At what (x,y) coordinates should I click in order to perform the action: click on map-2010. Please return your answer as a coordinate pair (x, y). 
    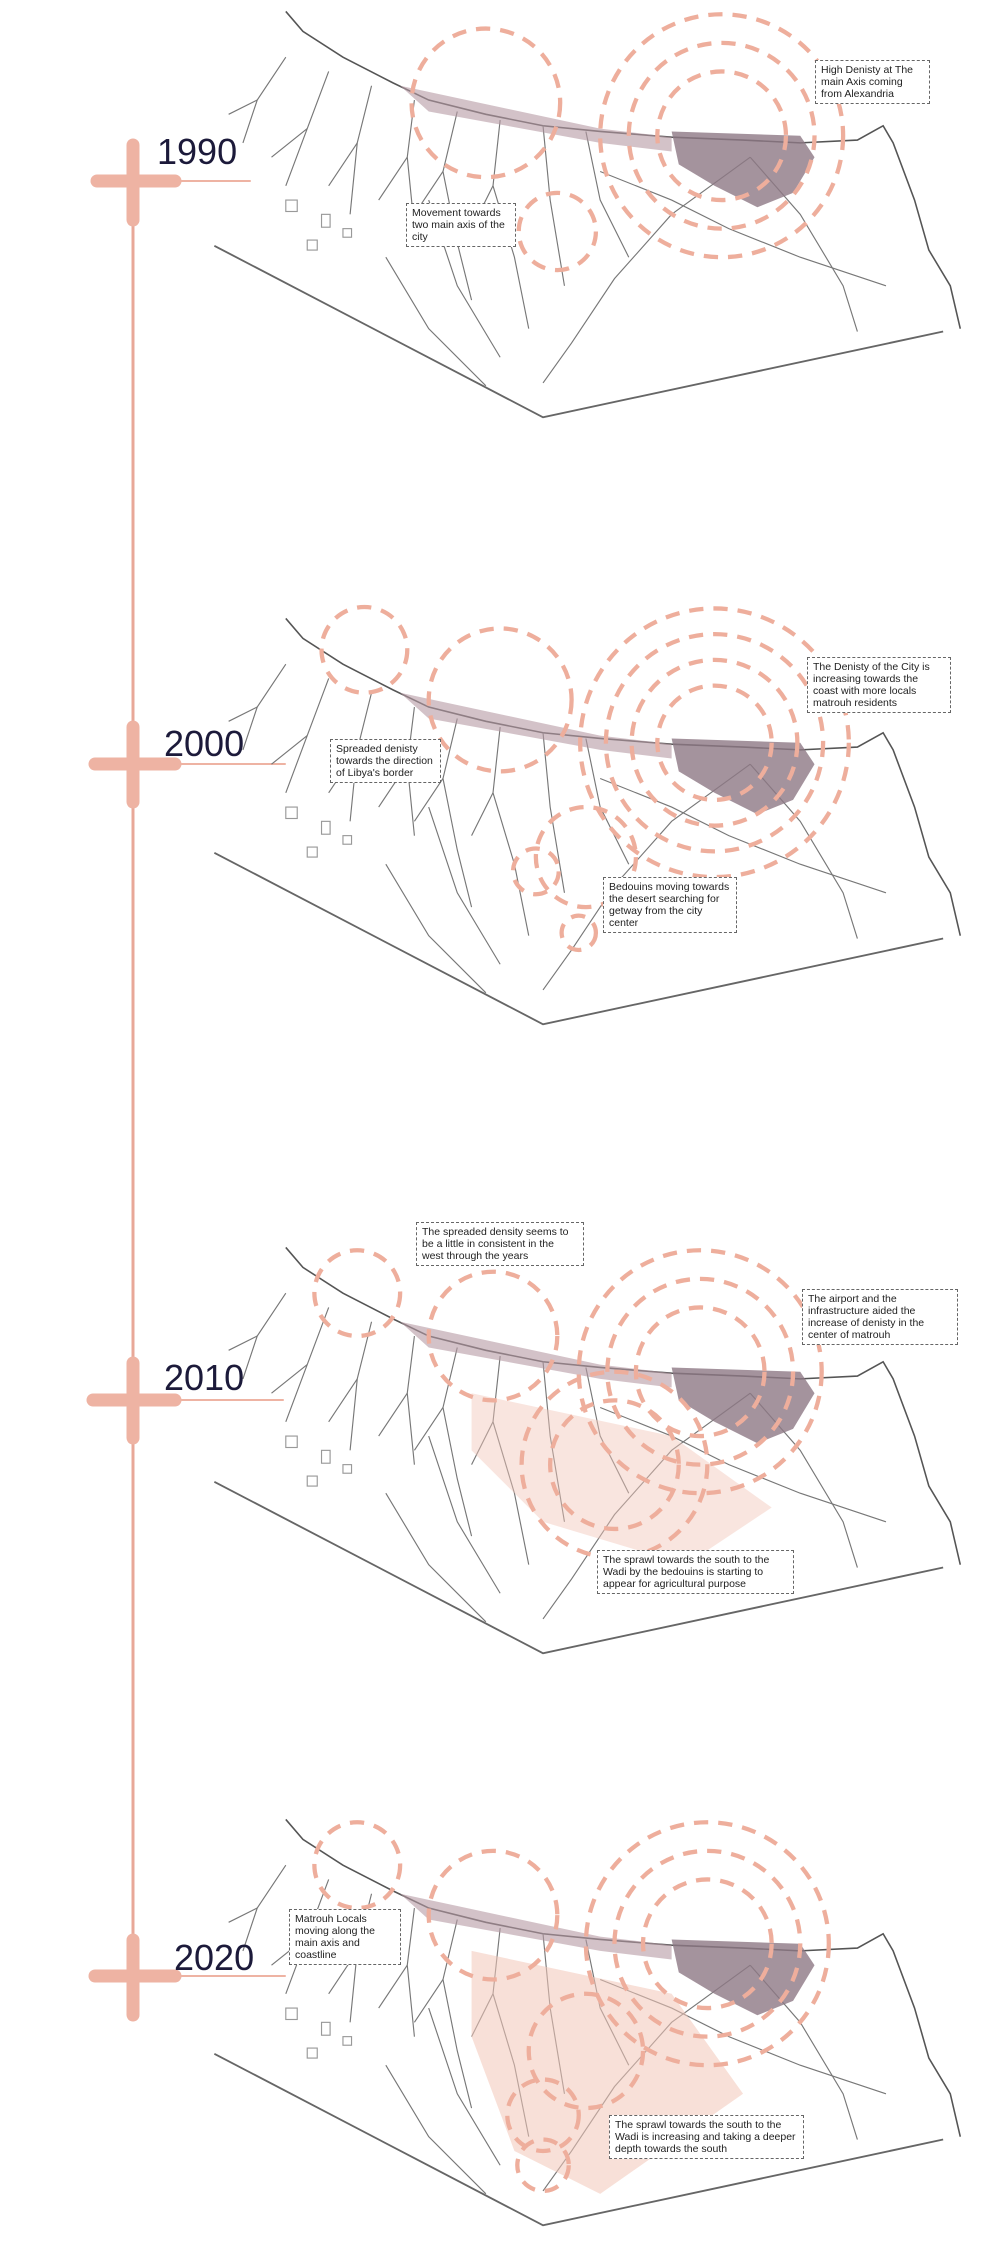
    Looking at the image, I should click on (587, 1450).